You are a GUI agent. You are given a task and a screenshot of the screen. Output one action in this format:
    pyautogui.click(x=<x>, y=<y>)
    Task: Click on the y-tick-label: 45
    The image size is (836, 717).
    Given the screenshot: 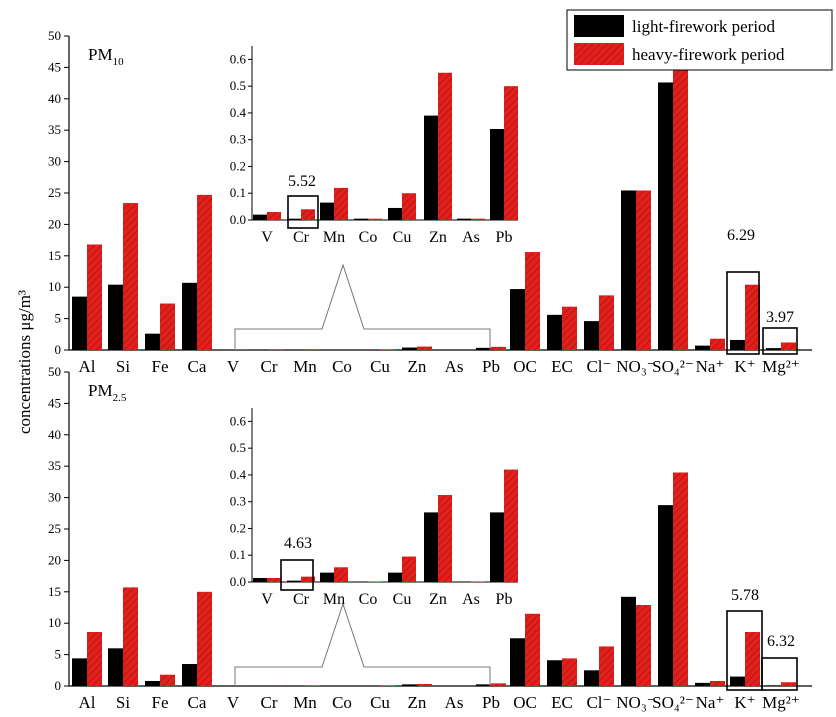 What is the action you would take?
    pyautogui.click(x=54, y=66)
    